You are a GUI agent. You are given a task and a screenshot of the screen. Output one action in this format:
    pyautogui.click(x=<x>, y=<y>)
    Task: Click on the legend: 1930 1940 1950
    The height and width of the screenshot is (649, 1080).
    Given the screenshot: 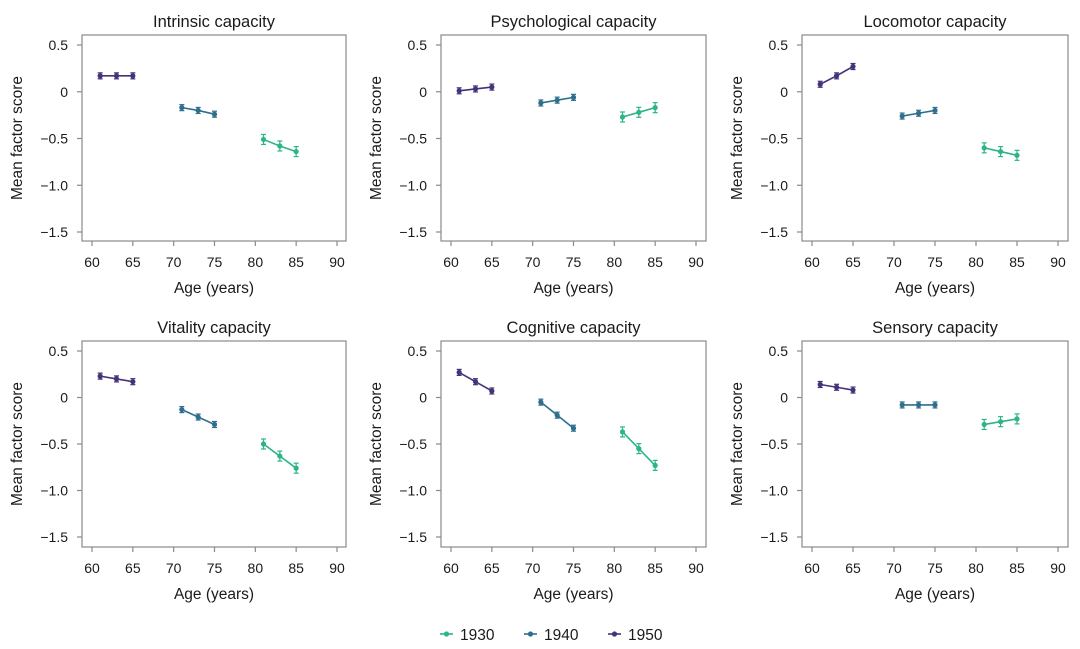 What is the action you would take?
    pyautogui.click(x=551, y=635)
    